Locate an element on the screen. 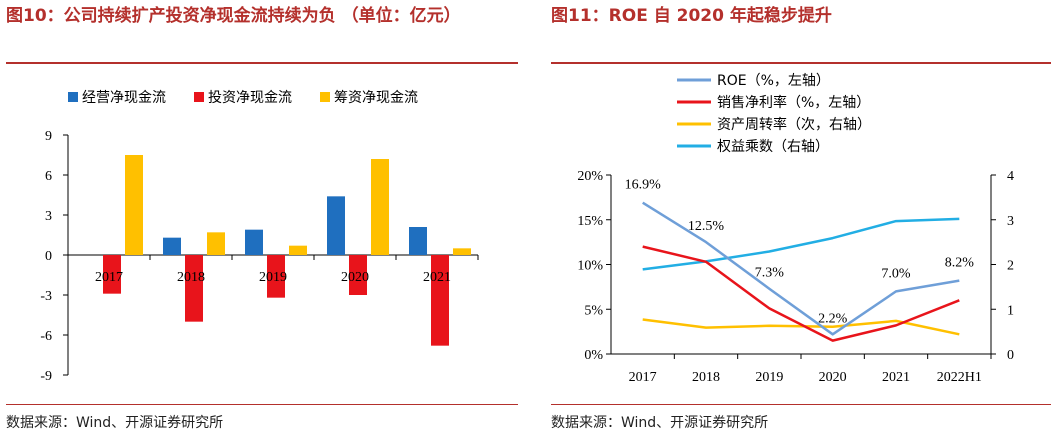  left-source-note: 数据来源：Wind、开源证券研究所 is located at coordinates (115, 423).